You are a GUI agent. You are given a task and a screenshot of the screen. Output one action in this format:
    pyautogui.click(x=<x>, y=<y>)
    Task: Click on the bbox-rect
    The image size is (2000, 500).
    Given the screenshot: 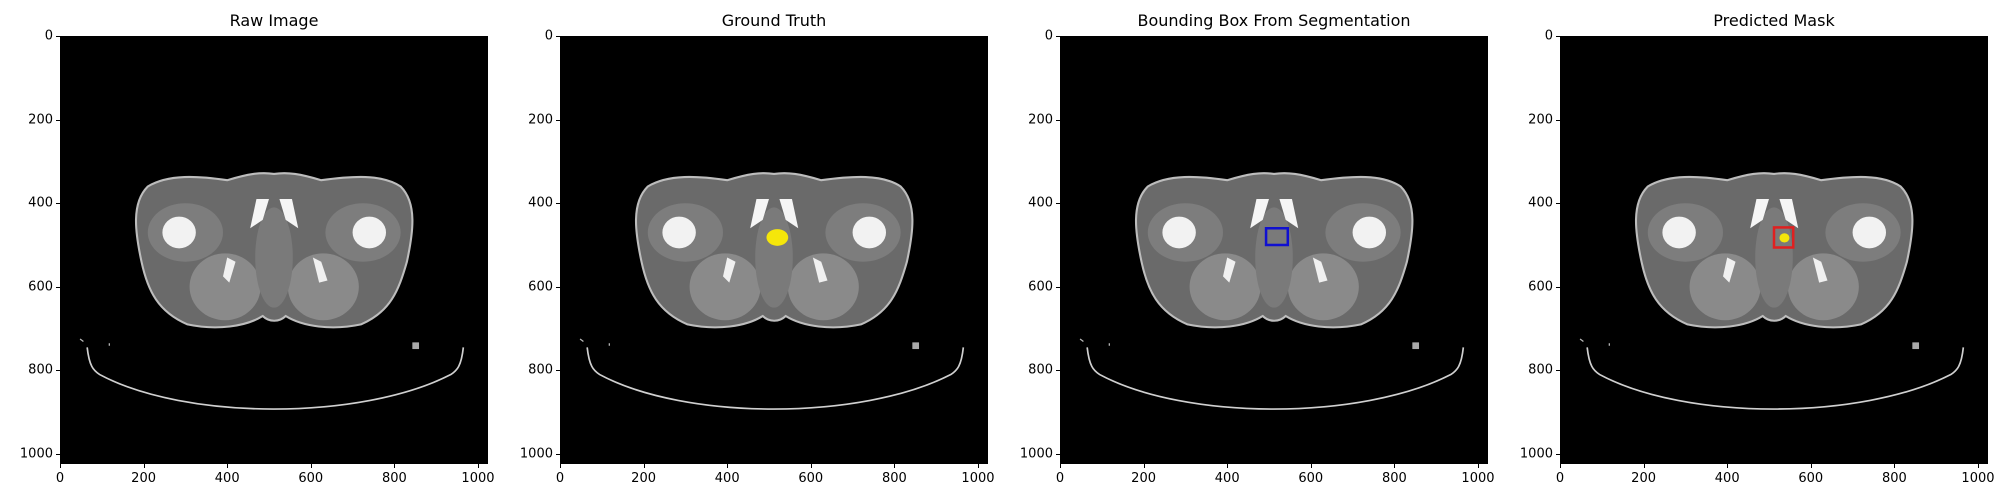 What is the action you would take?
    pyautogui.click(x=1277, y=237)
    